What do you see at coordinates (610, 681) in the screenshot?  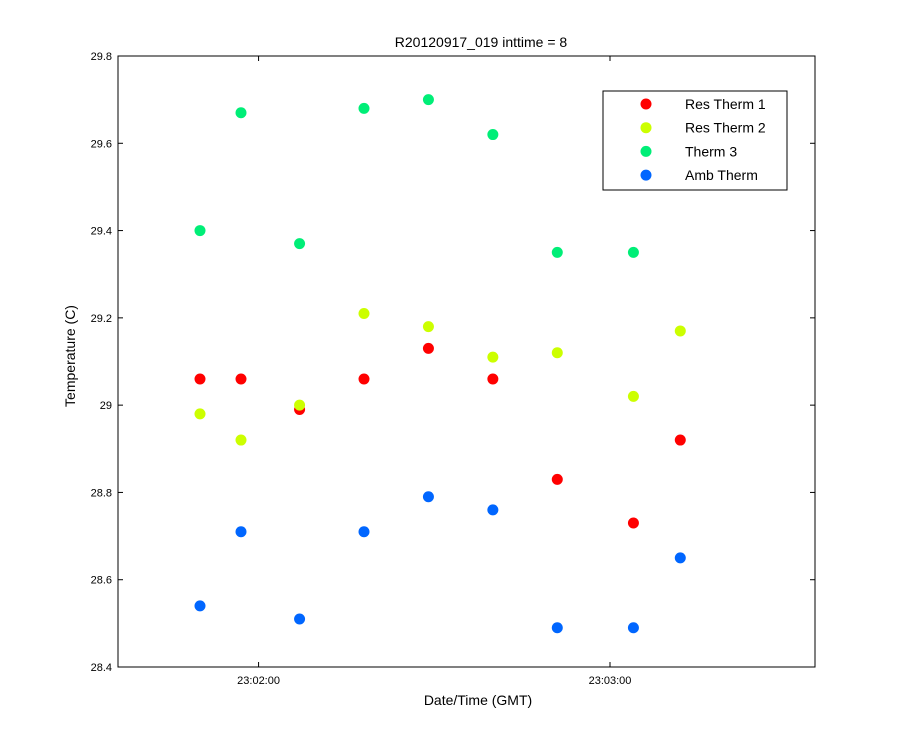 I see `x-tick-label: 23:03:00` at bounding box center [610, 681].